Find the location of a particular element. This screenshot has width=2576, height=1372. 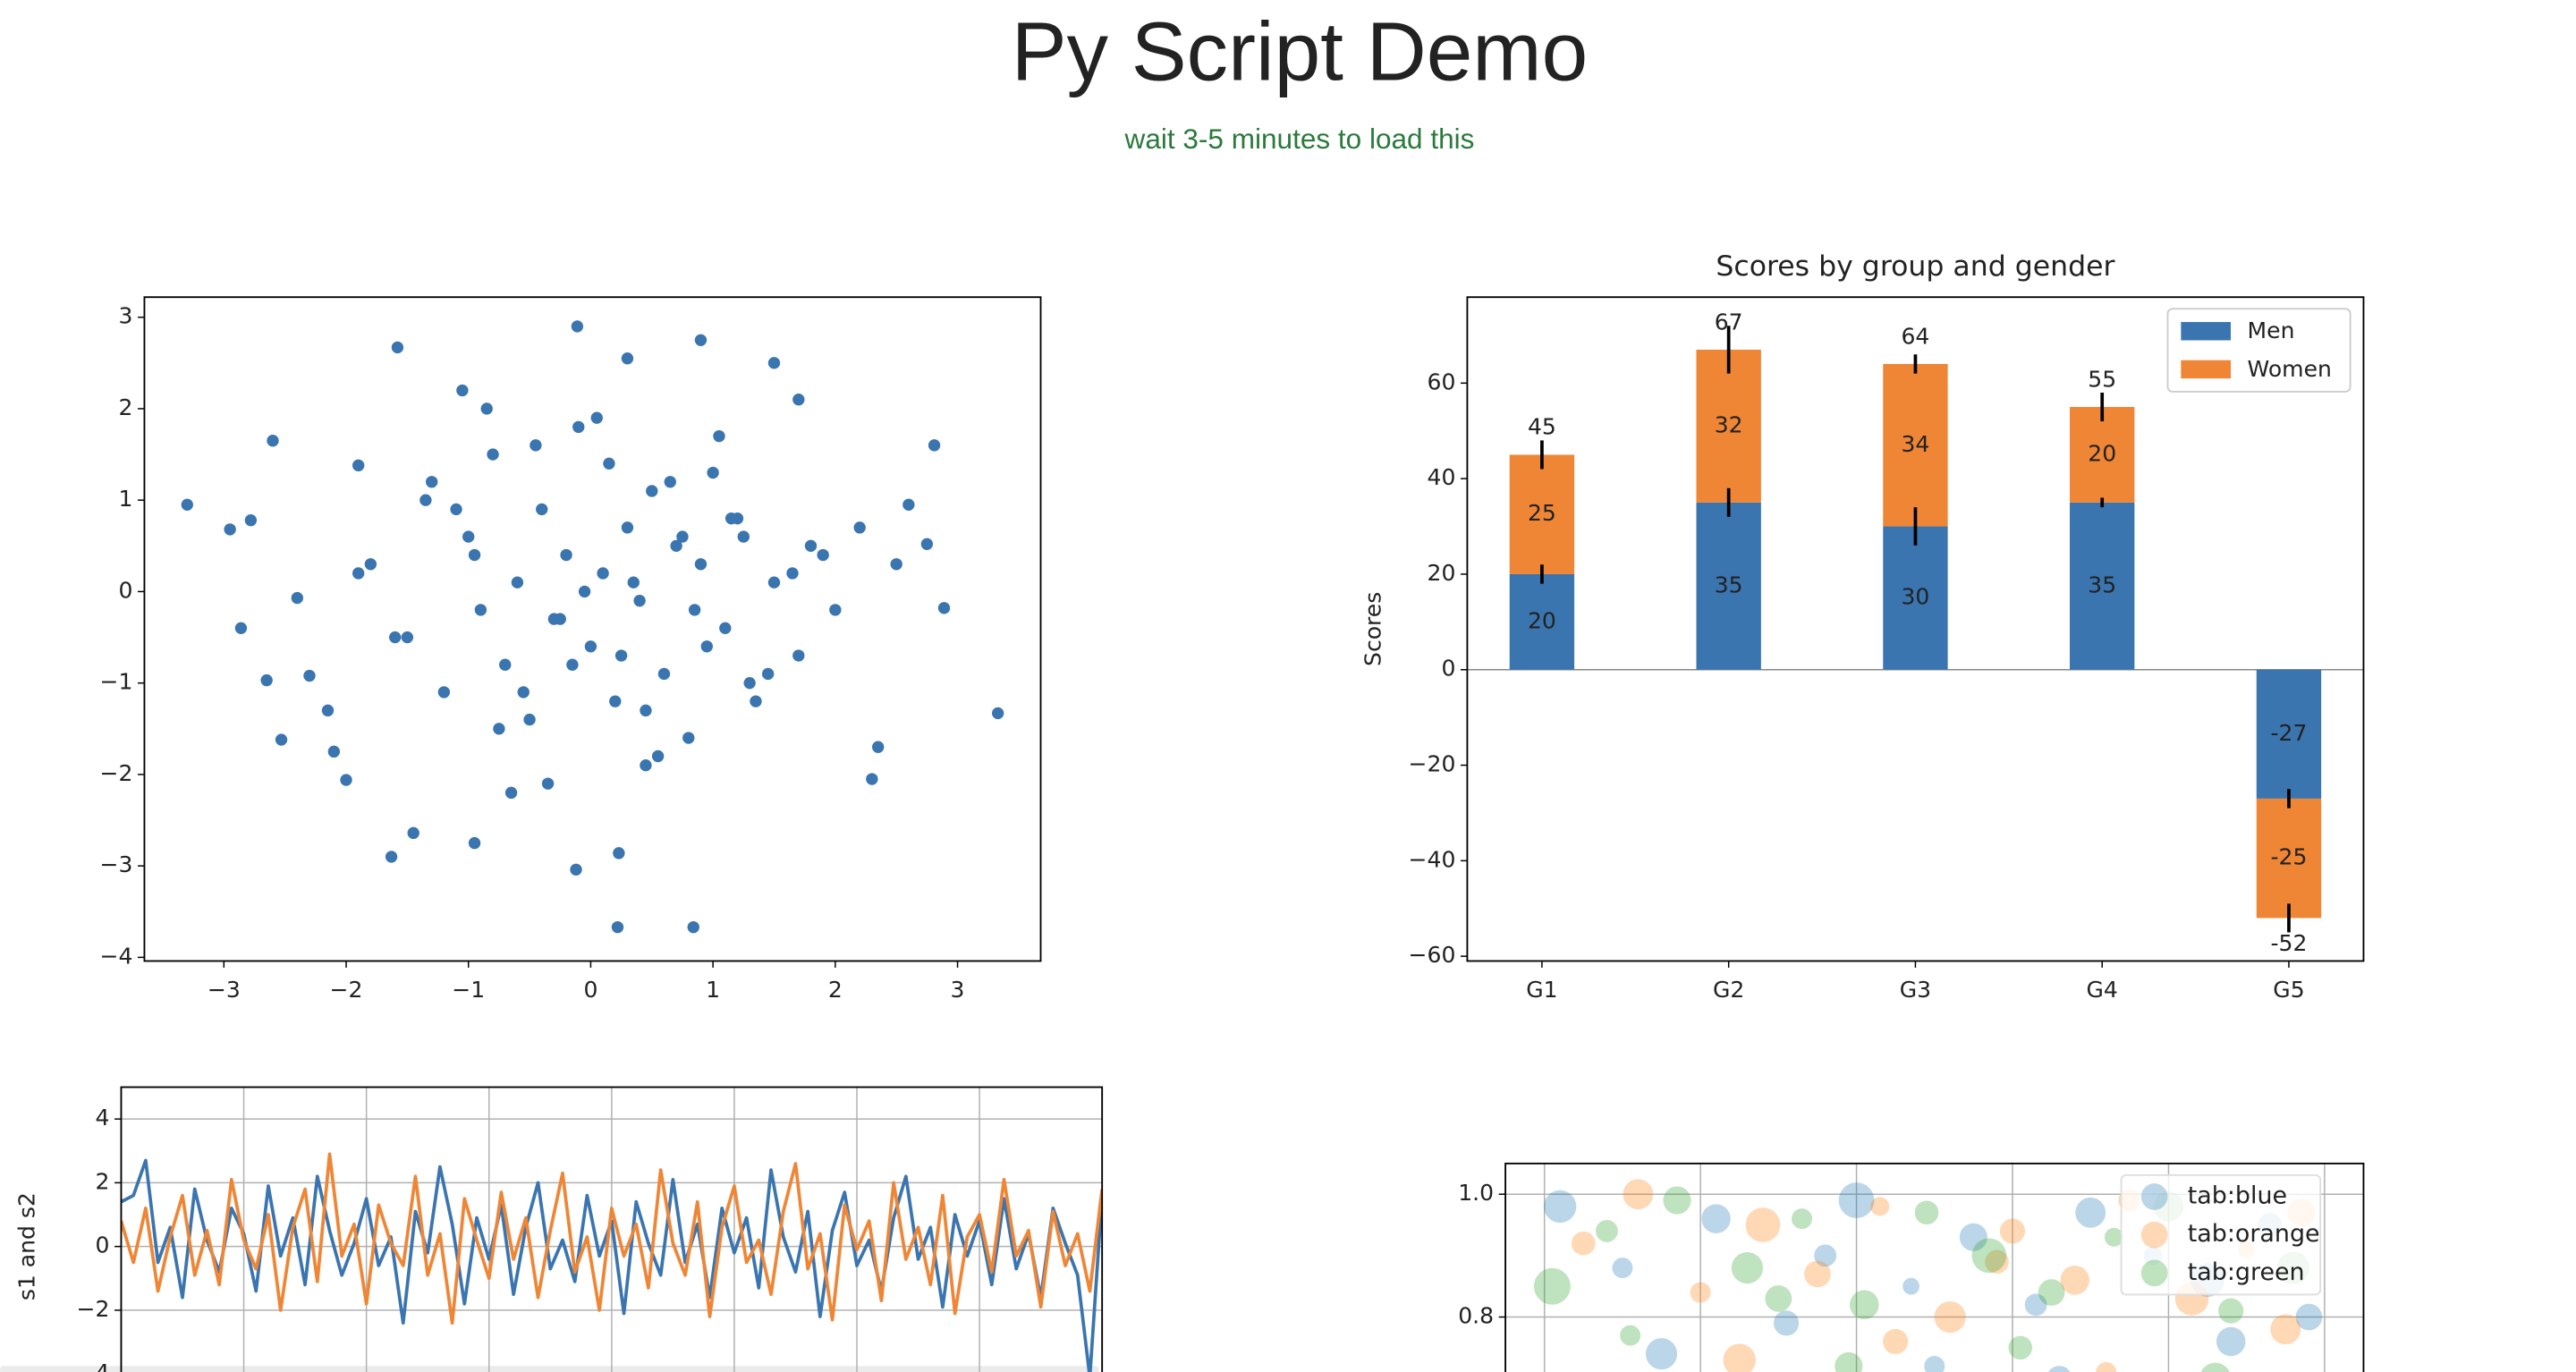

y-tick-label: −40 is located at coordinates (1432, 859).